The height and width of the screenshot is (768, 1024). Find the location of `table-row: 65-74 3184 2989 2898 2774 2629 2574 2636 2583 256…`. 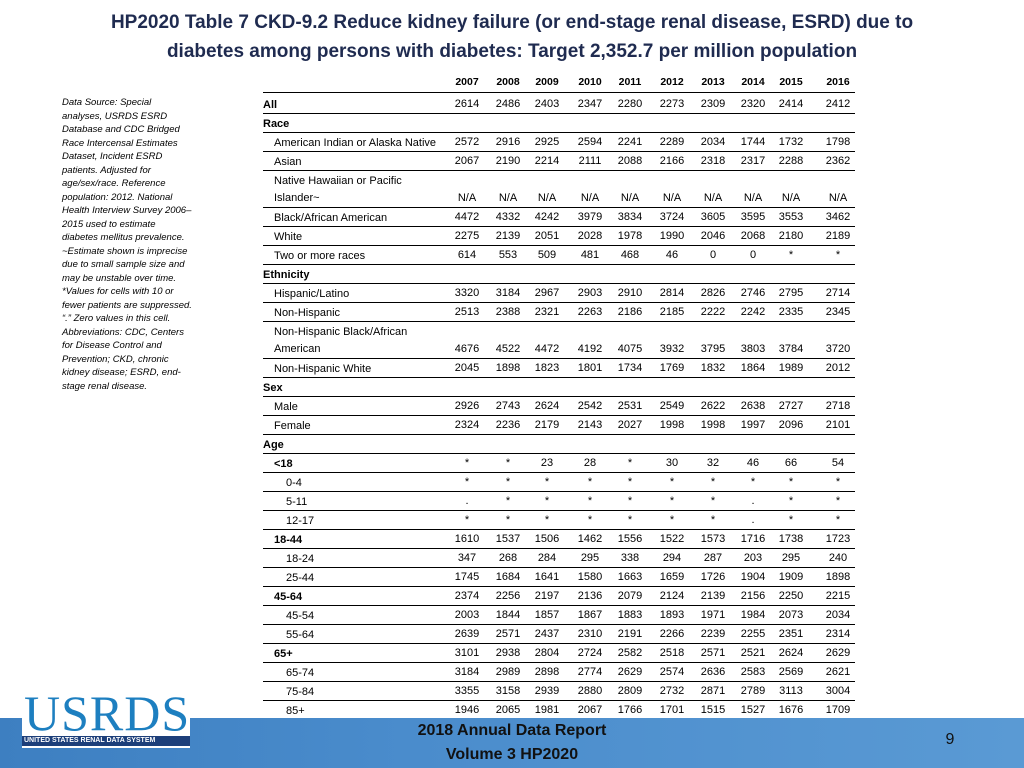

table-row: 65-74 3184 2989 2898 2774 2629 2574 2636 2583 256… is located at coordinates (559, 672).